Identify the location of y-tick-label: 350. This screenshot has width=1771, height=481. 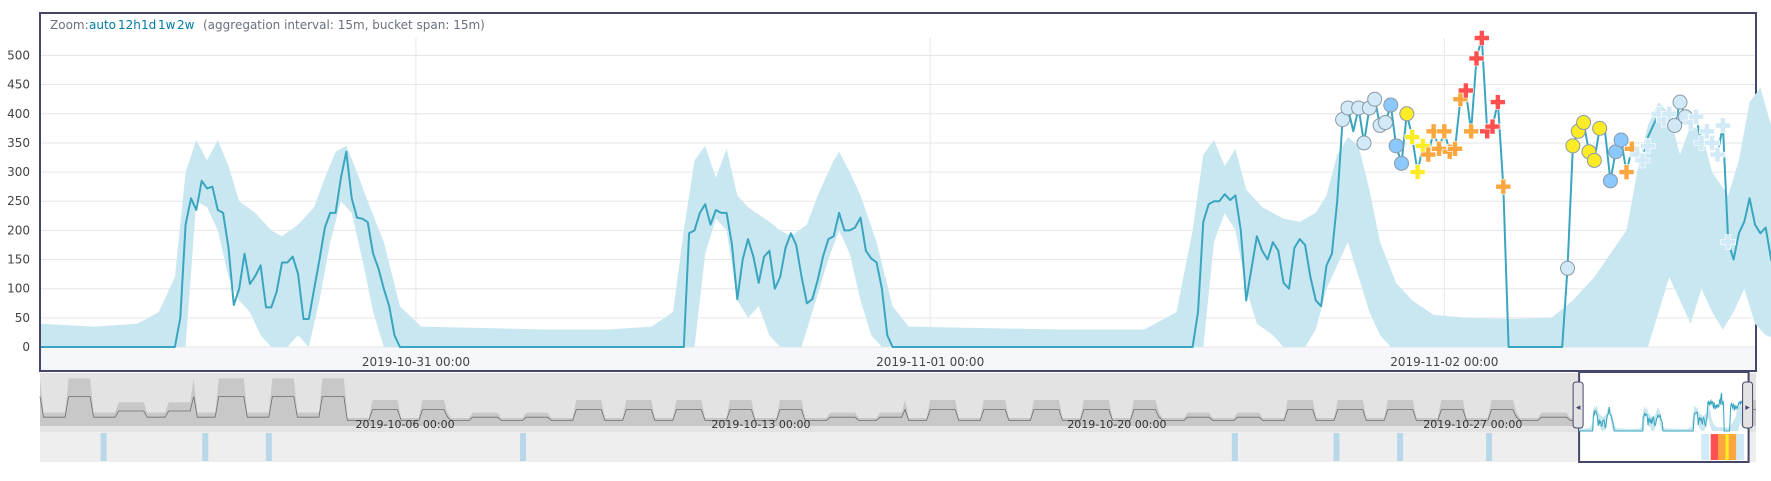
(18, 143).